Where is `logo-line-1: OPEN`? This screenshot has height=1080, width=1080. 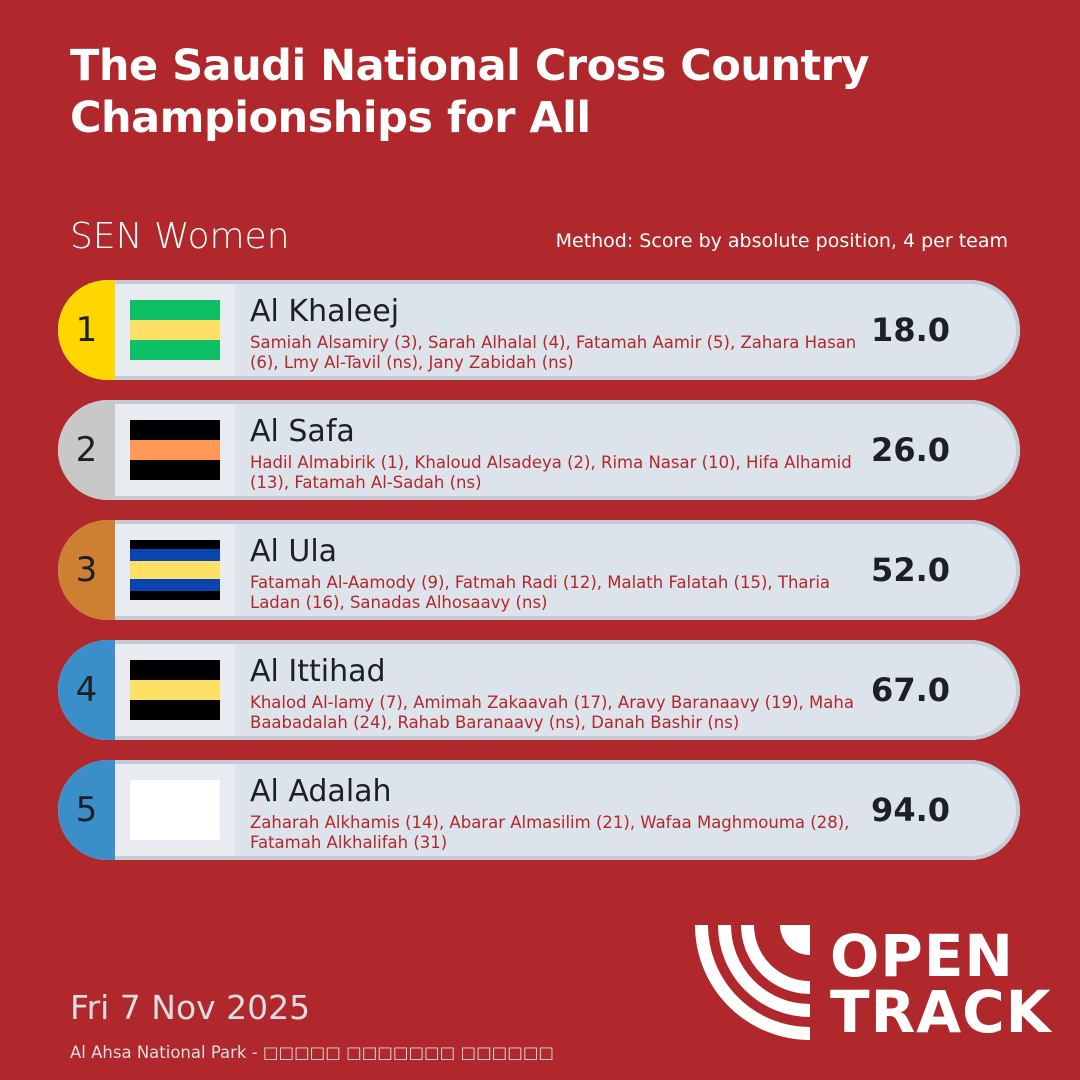
logo-line-1: OPEN is located at coordinates (922, 956).